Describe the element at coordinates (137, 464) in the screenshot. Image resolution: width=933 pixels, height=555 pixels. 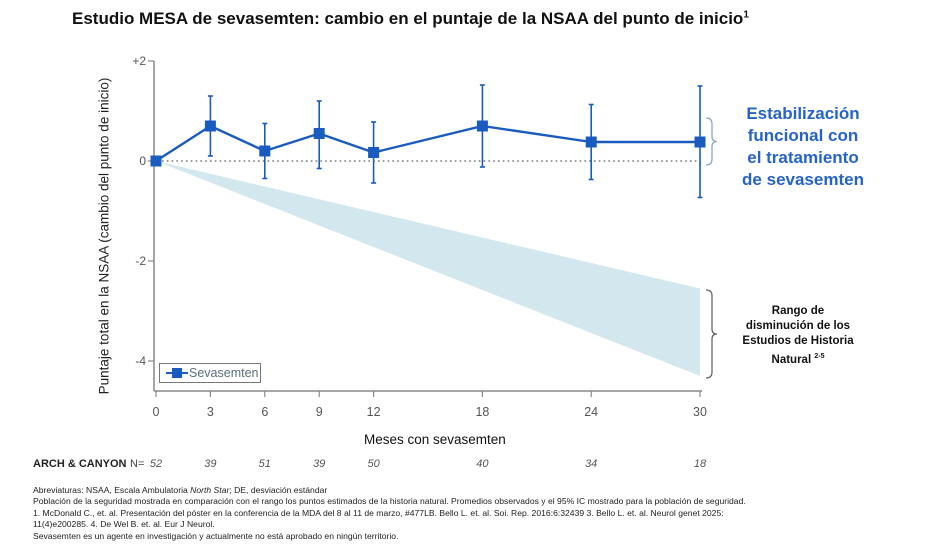
I see `n-at-risk-prefix: N=` at that location.